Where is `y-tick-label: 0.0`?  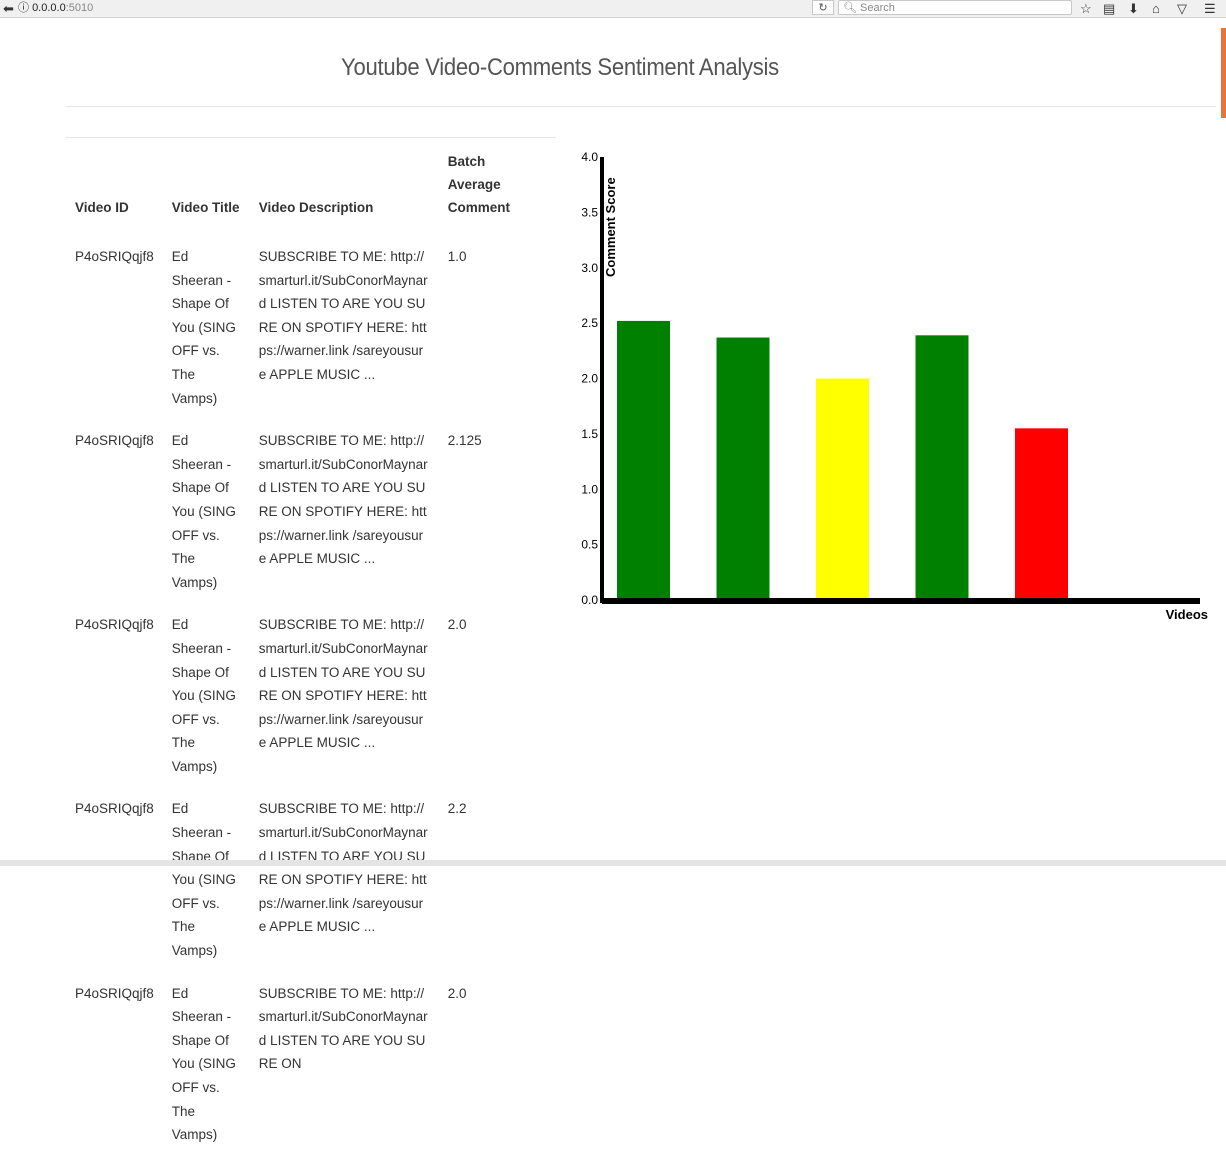
y-tick-label: 0.0 is located at coordinates (589, 600).